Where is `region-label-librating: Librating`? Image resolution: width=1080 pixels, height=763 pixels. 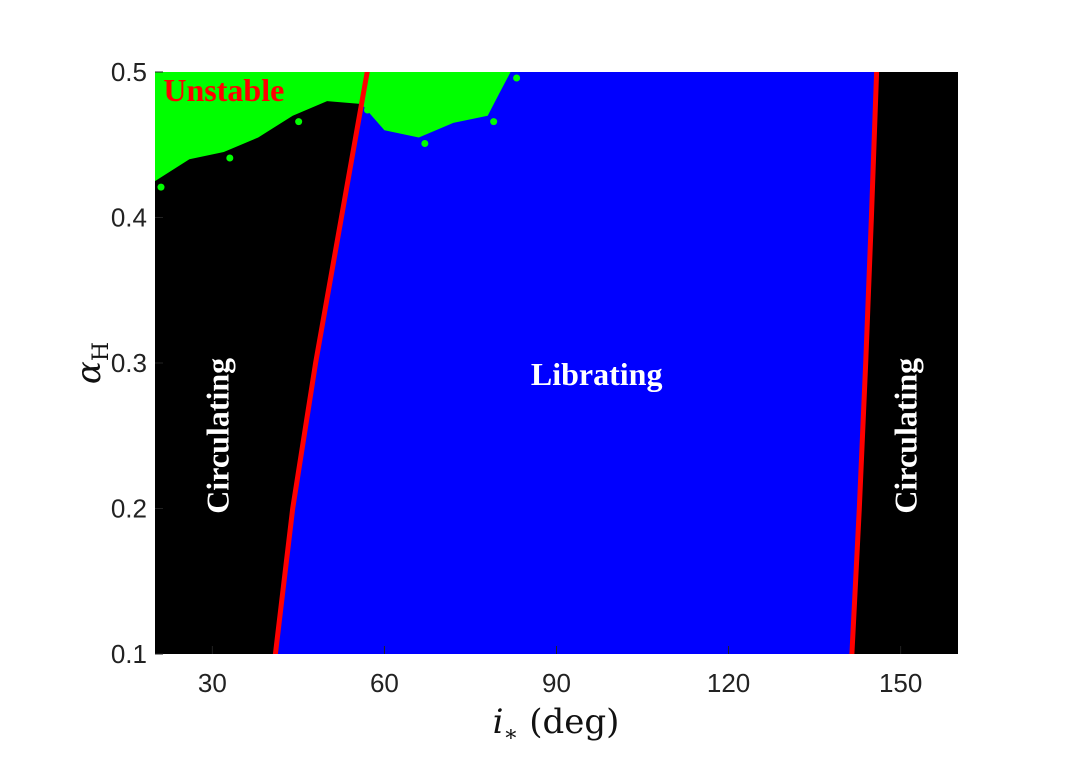 region-label-librating: Librating is located at coordinates (597, 374).